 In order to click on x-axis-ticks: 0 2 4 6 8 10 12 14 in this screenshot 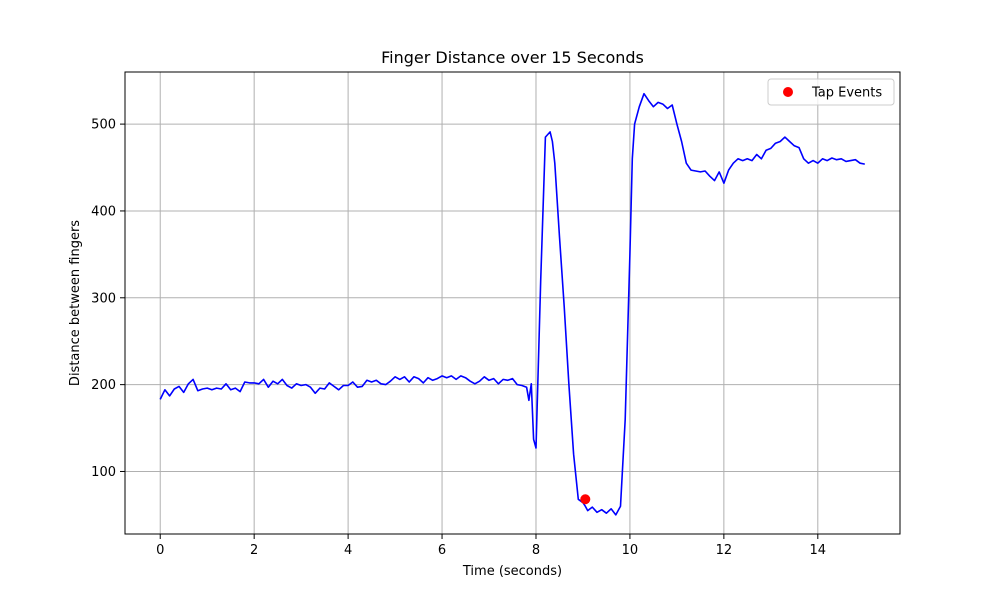, I will do `click(491, 546)`.